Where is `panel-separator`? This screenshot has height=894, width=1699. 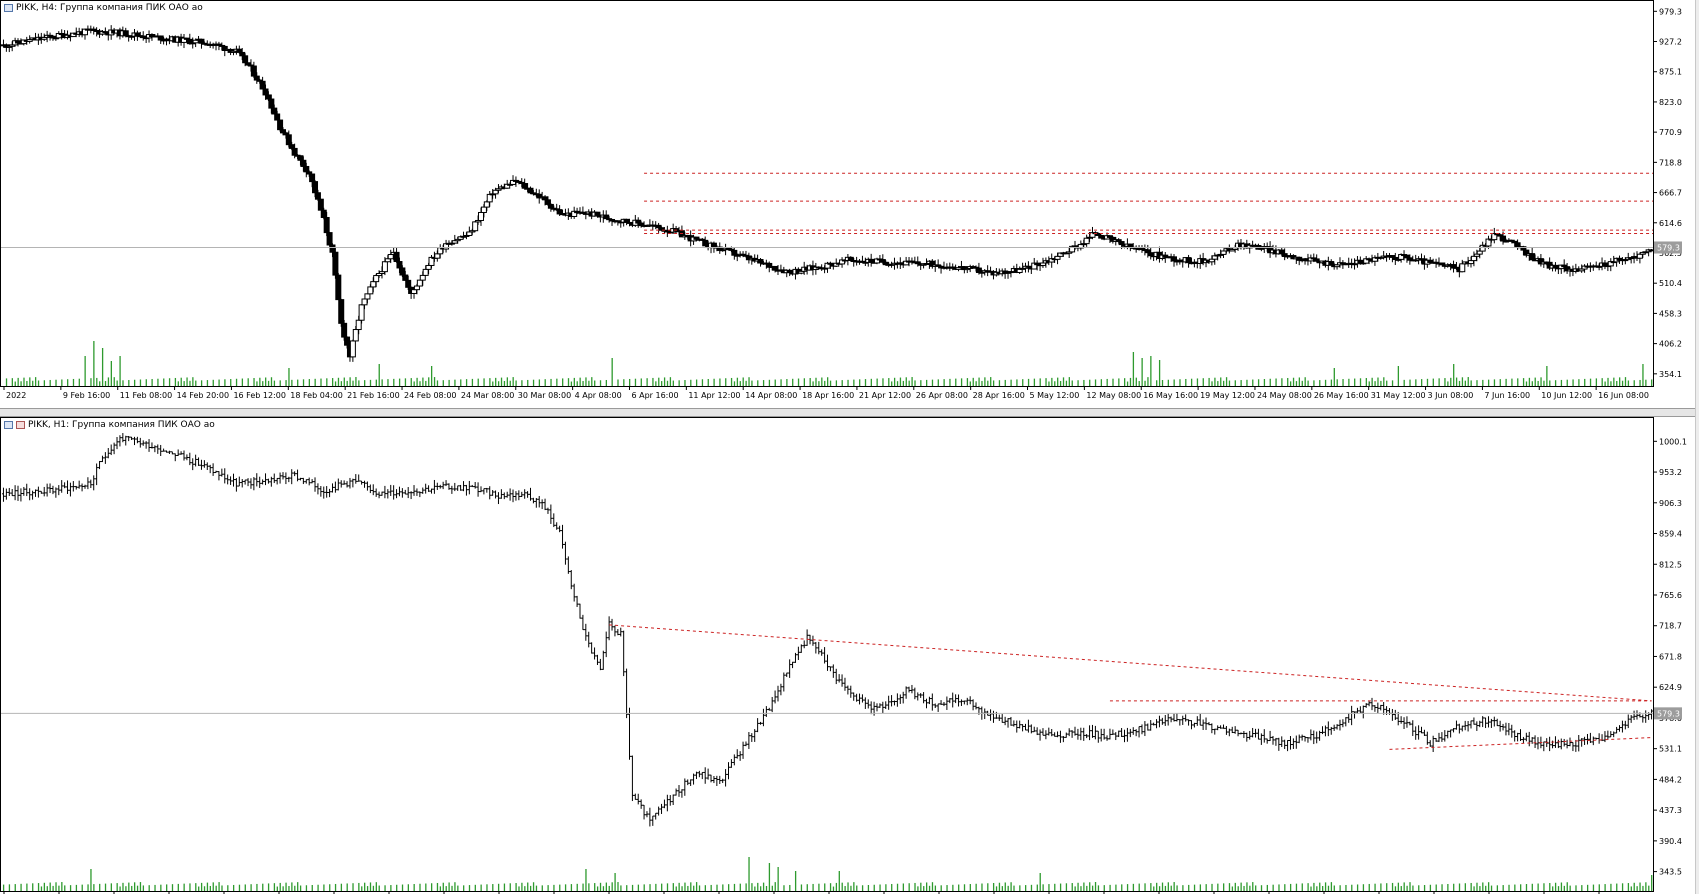
panel-separator is located at coordinates (849, 412).